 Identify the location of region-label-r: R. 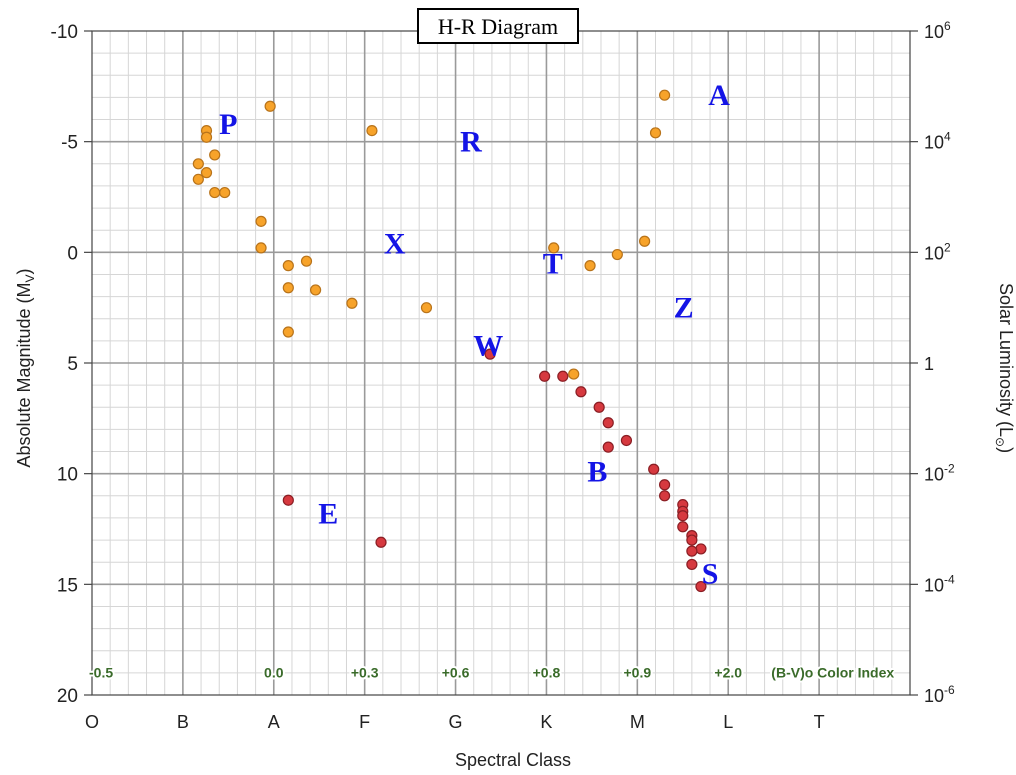
(471, 142).